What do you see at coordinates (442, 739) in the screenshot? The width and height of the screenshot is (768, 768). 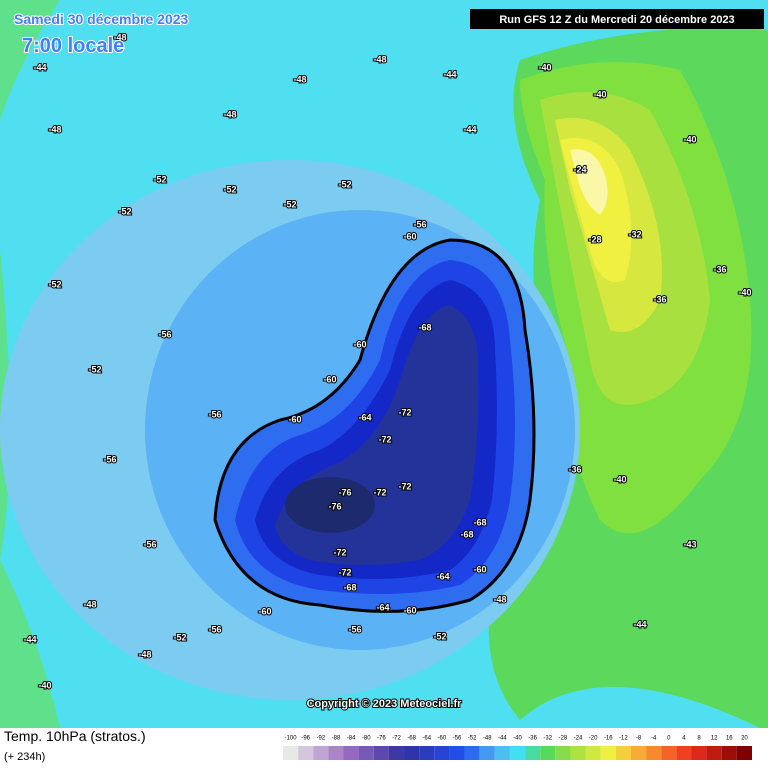 I see `legend-label: -60` at bounding box center [442, 739].